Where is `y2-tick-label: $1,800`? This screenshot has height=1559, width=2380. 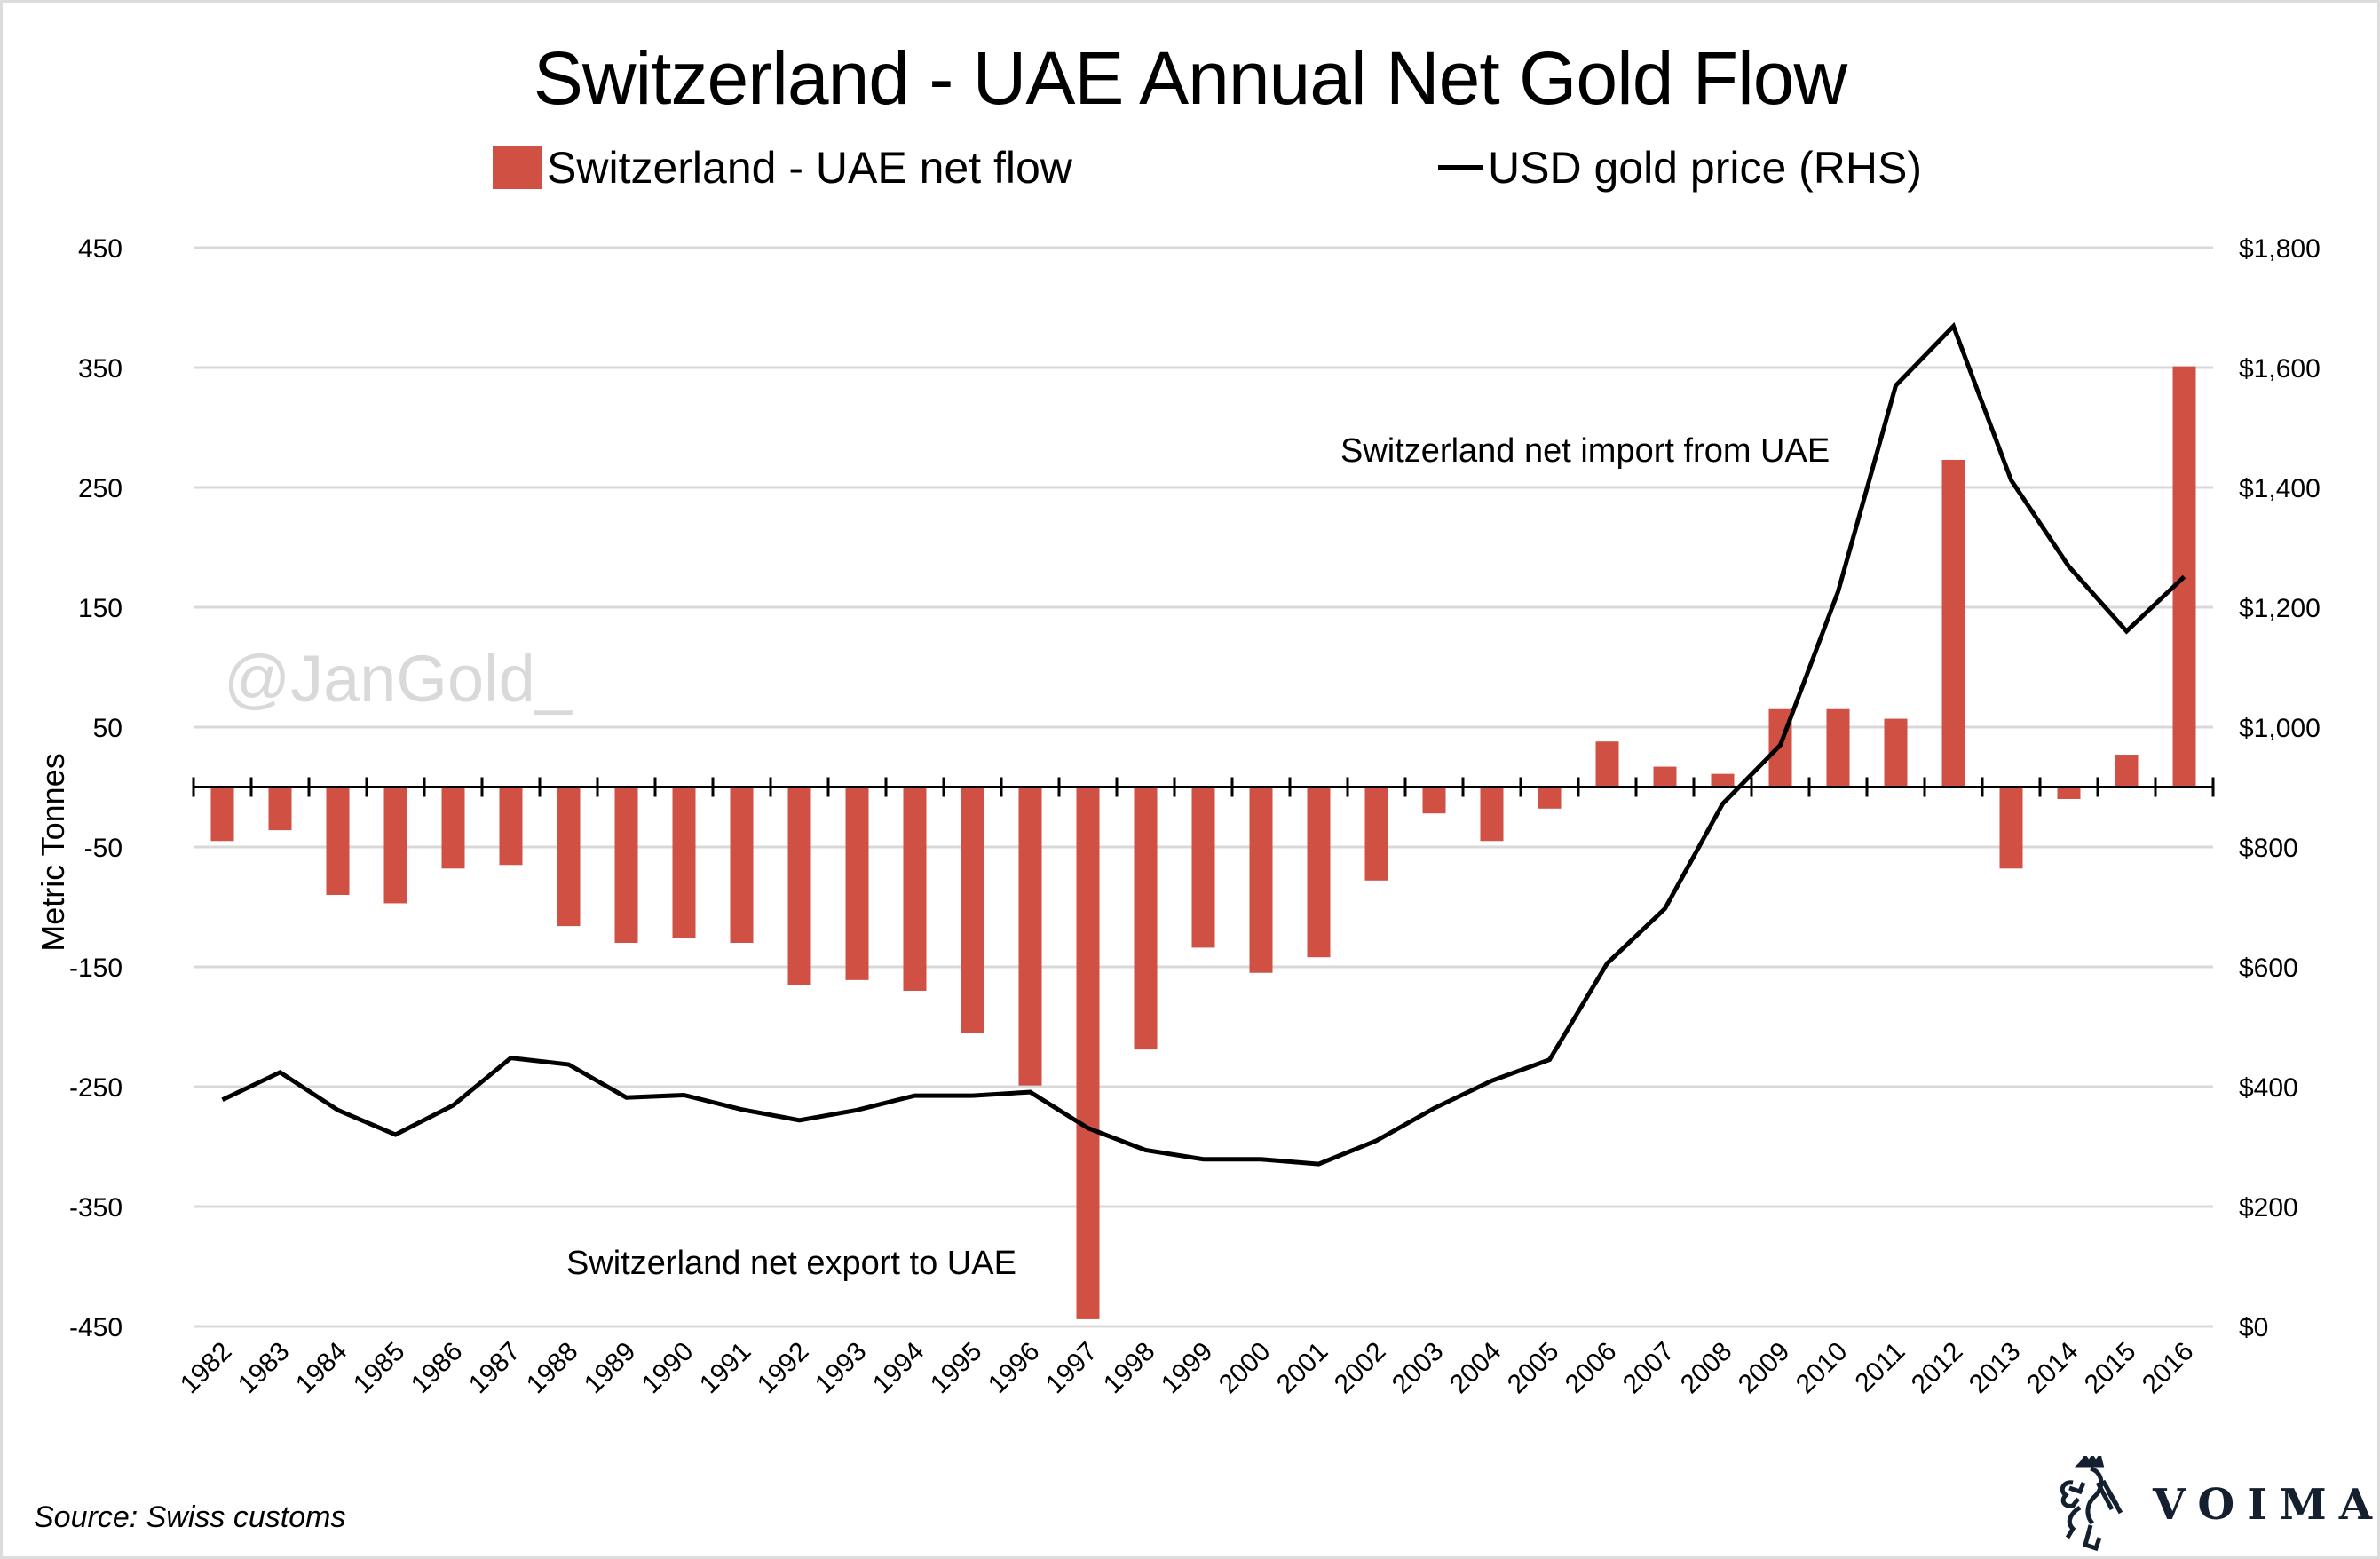 y2-tick-label: $1,800 is located at coordinates (2280, 249).